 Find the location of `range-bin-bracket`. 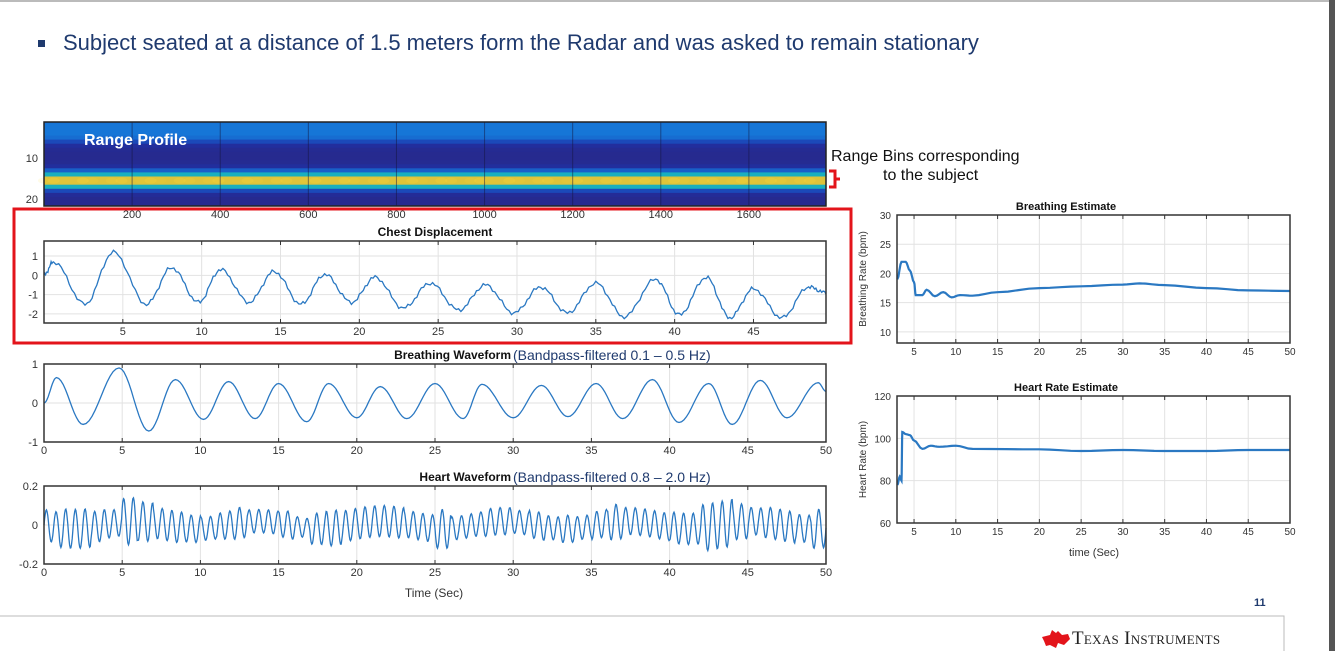

range-bin-bracket is located at coordinates (834, 179).